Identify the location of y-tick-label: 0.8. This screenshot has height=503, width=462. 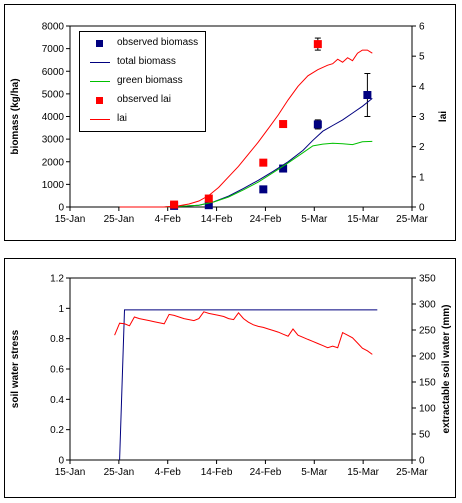
(57, 339).